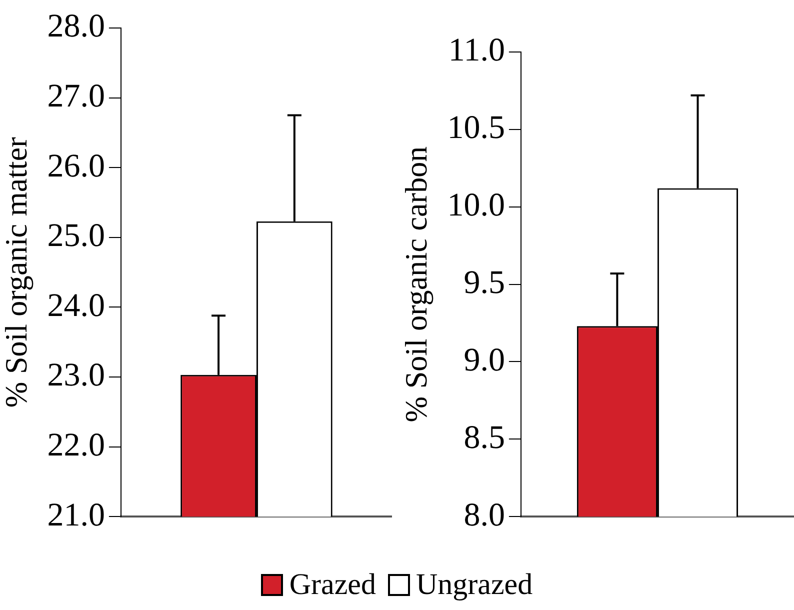 The width and height of the screenshot is (794, 610). What do you see at coordinates (76, 445) in the screenshot?
I see `y-tick-label: 22.0` at bounding box center [76, 445].